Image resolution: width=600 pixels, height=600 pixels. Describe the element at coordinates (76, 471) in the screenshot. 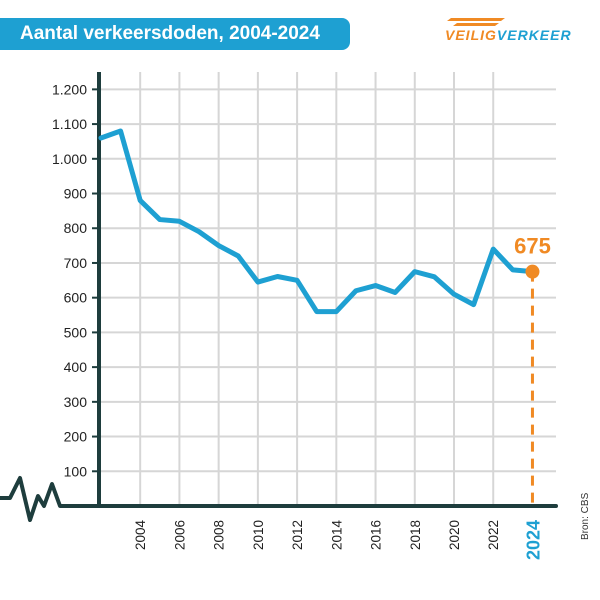

I see `y-tick-label: 100` at that location.